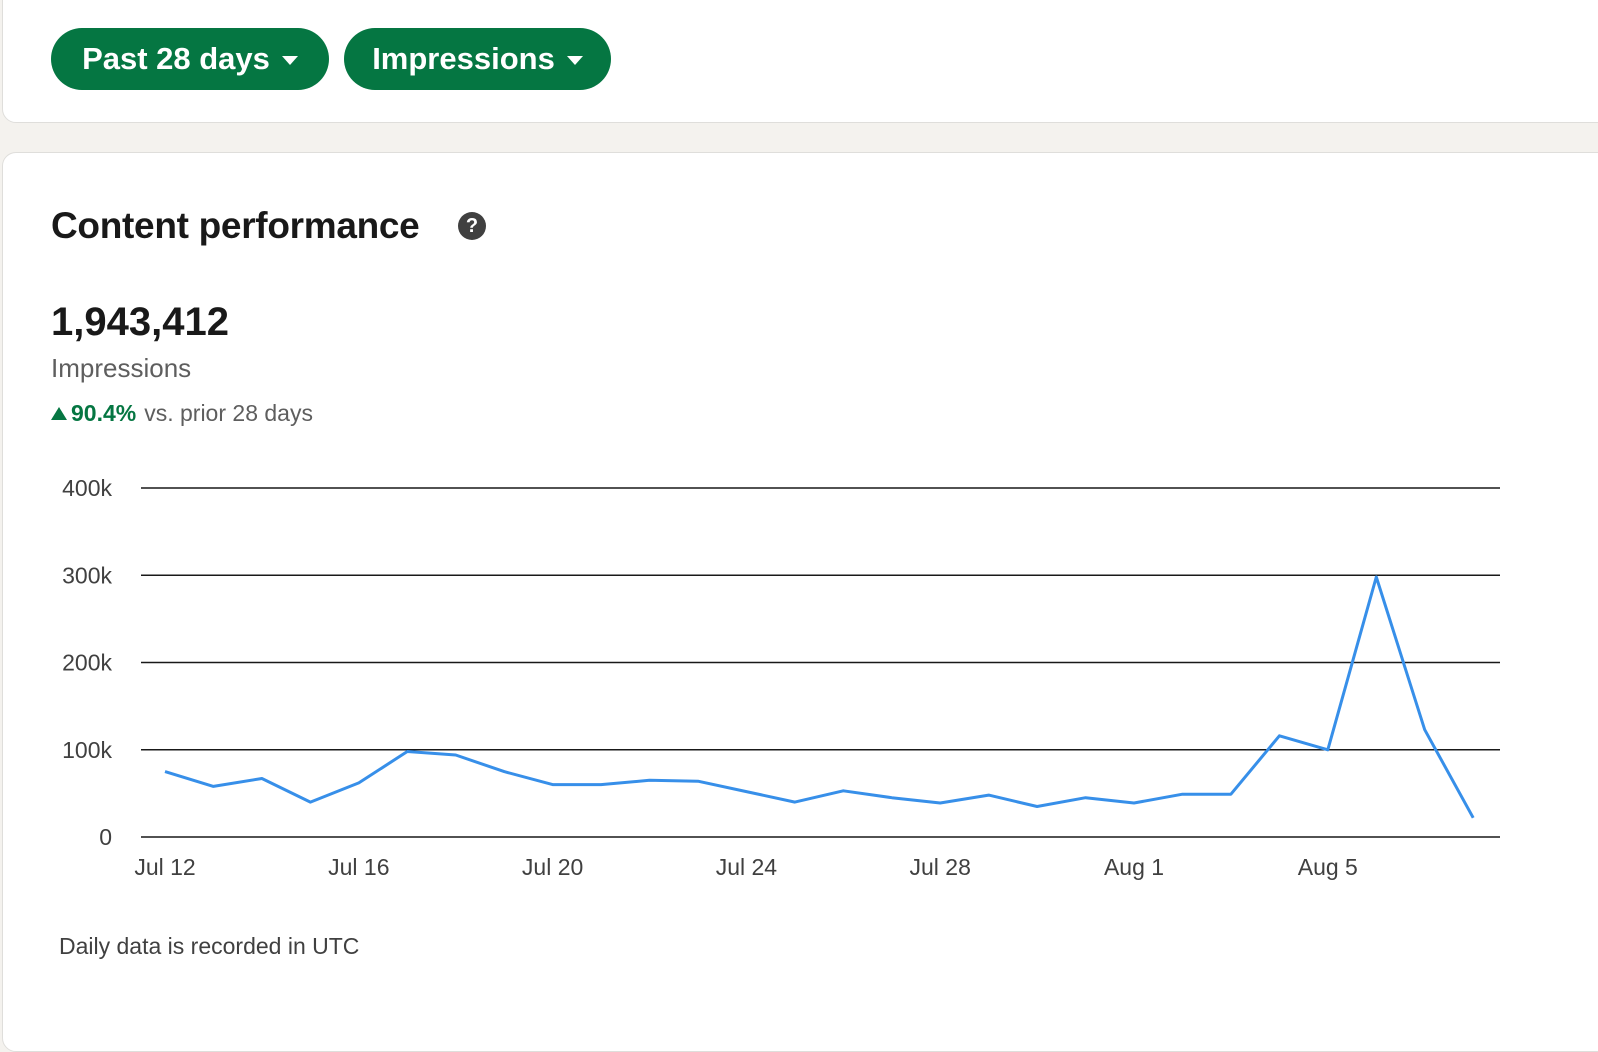 The height and width of the screenshot is (1052, 1598). Describe the element at coordinates (87, 488) in the screenshot. I see `y-tick-label: 400k` at that location.